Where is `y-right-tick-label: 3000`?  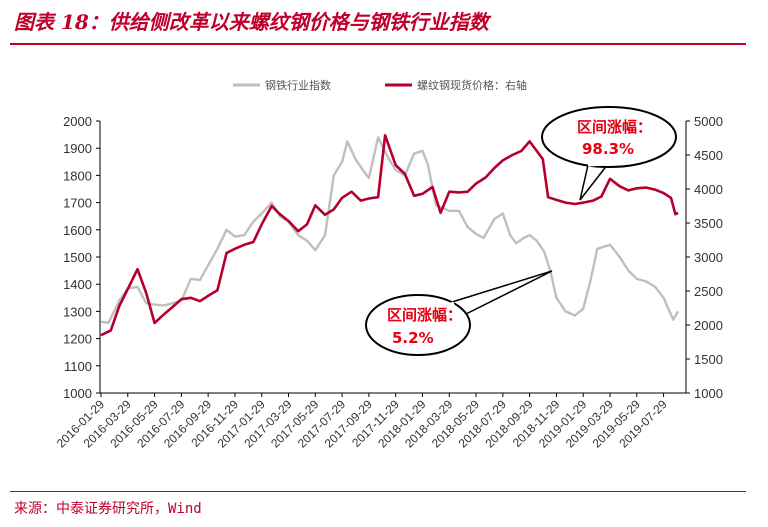
y-right-tick-label: 3000 is located at coordinates (708, 257).